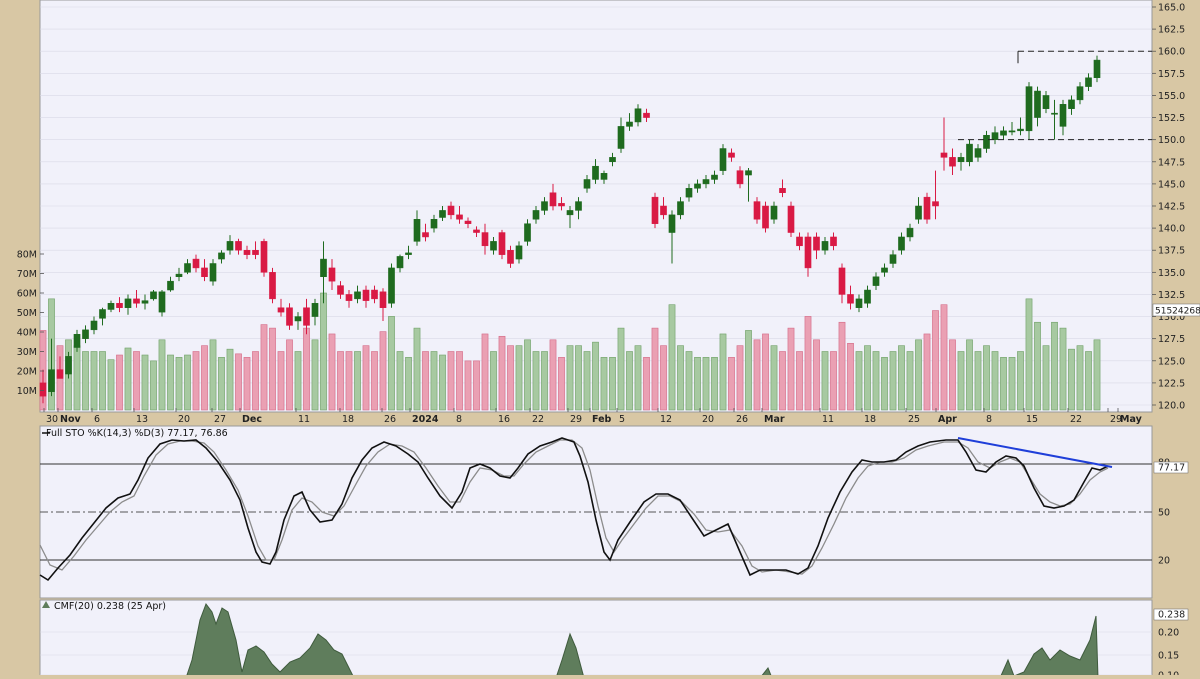 The image size is (1200, 679). Describe the element at coordinates (27, 391) in the screenshot. I see `volume-tick-label: 10M` at that location.